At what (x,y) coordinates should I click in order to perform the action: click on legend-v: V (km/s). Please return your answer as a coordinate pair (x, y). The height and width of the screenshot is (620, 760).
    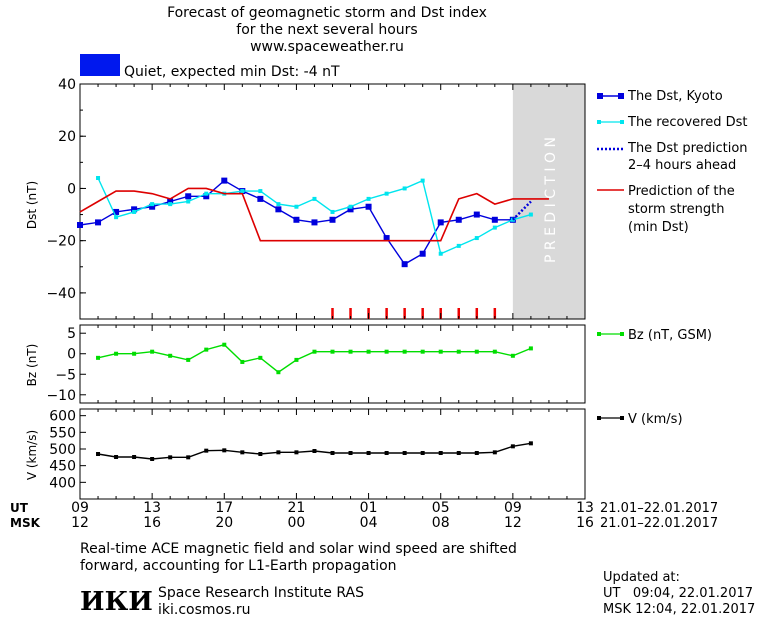
    Looking at the image, I should click on (655, 419).